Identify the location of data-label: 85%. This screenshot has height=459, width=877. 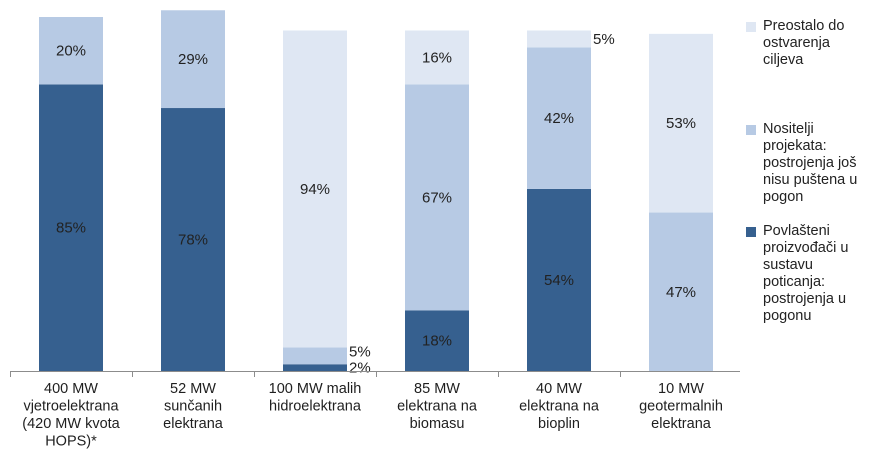
(71, 228).